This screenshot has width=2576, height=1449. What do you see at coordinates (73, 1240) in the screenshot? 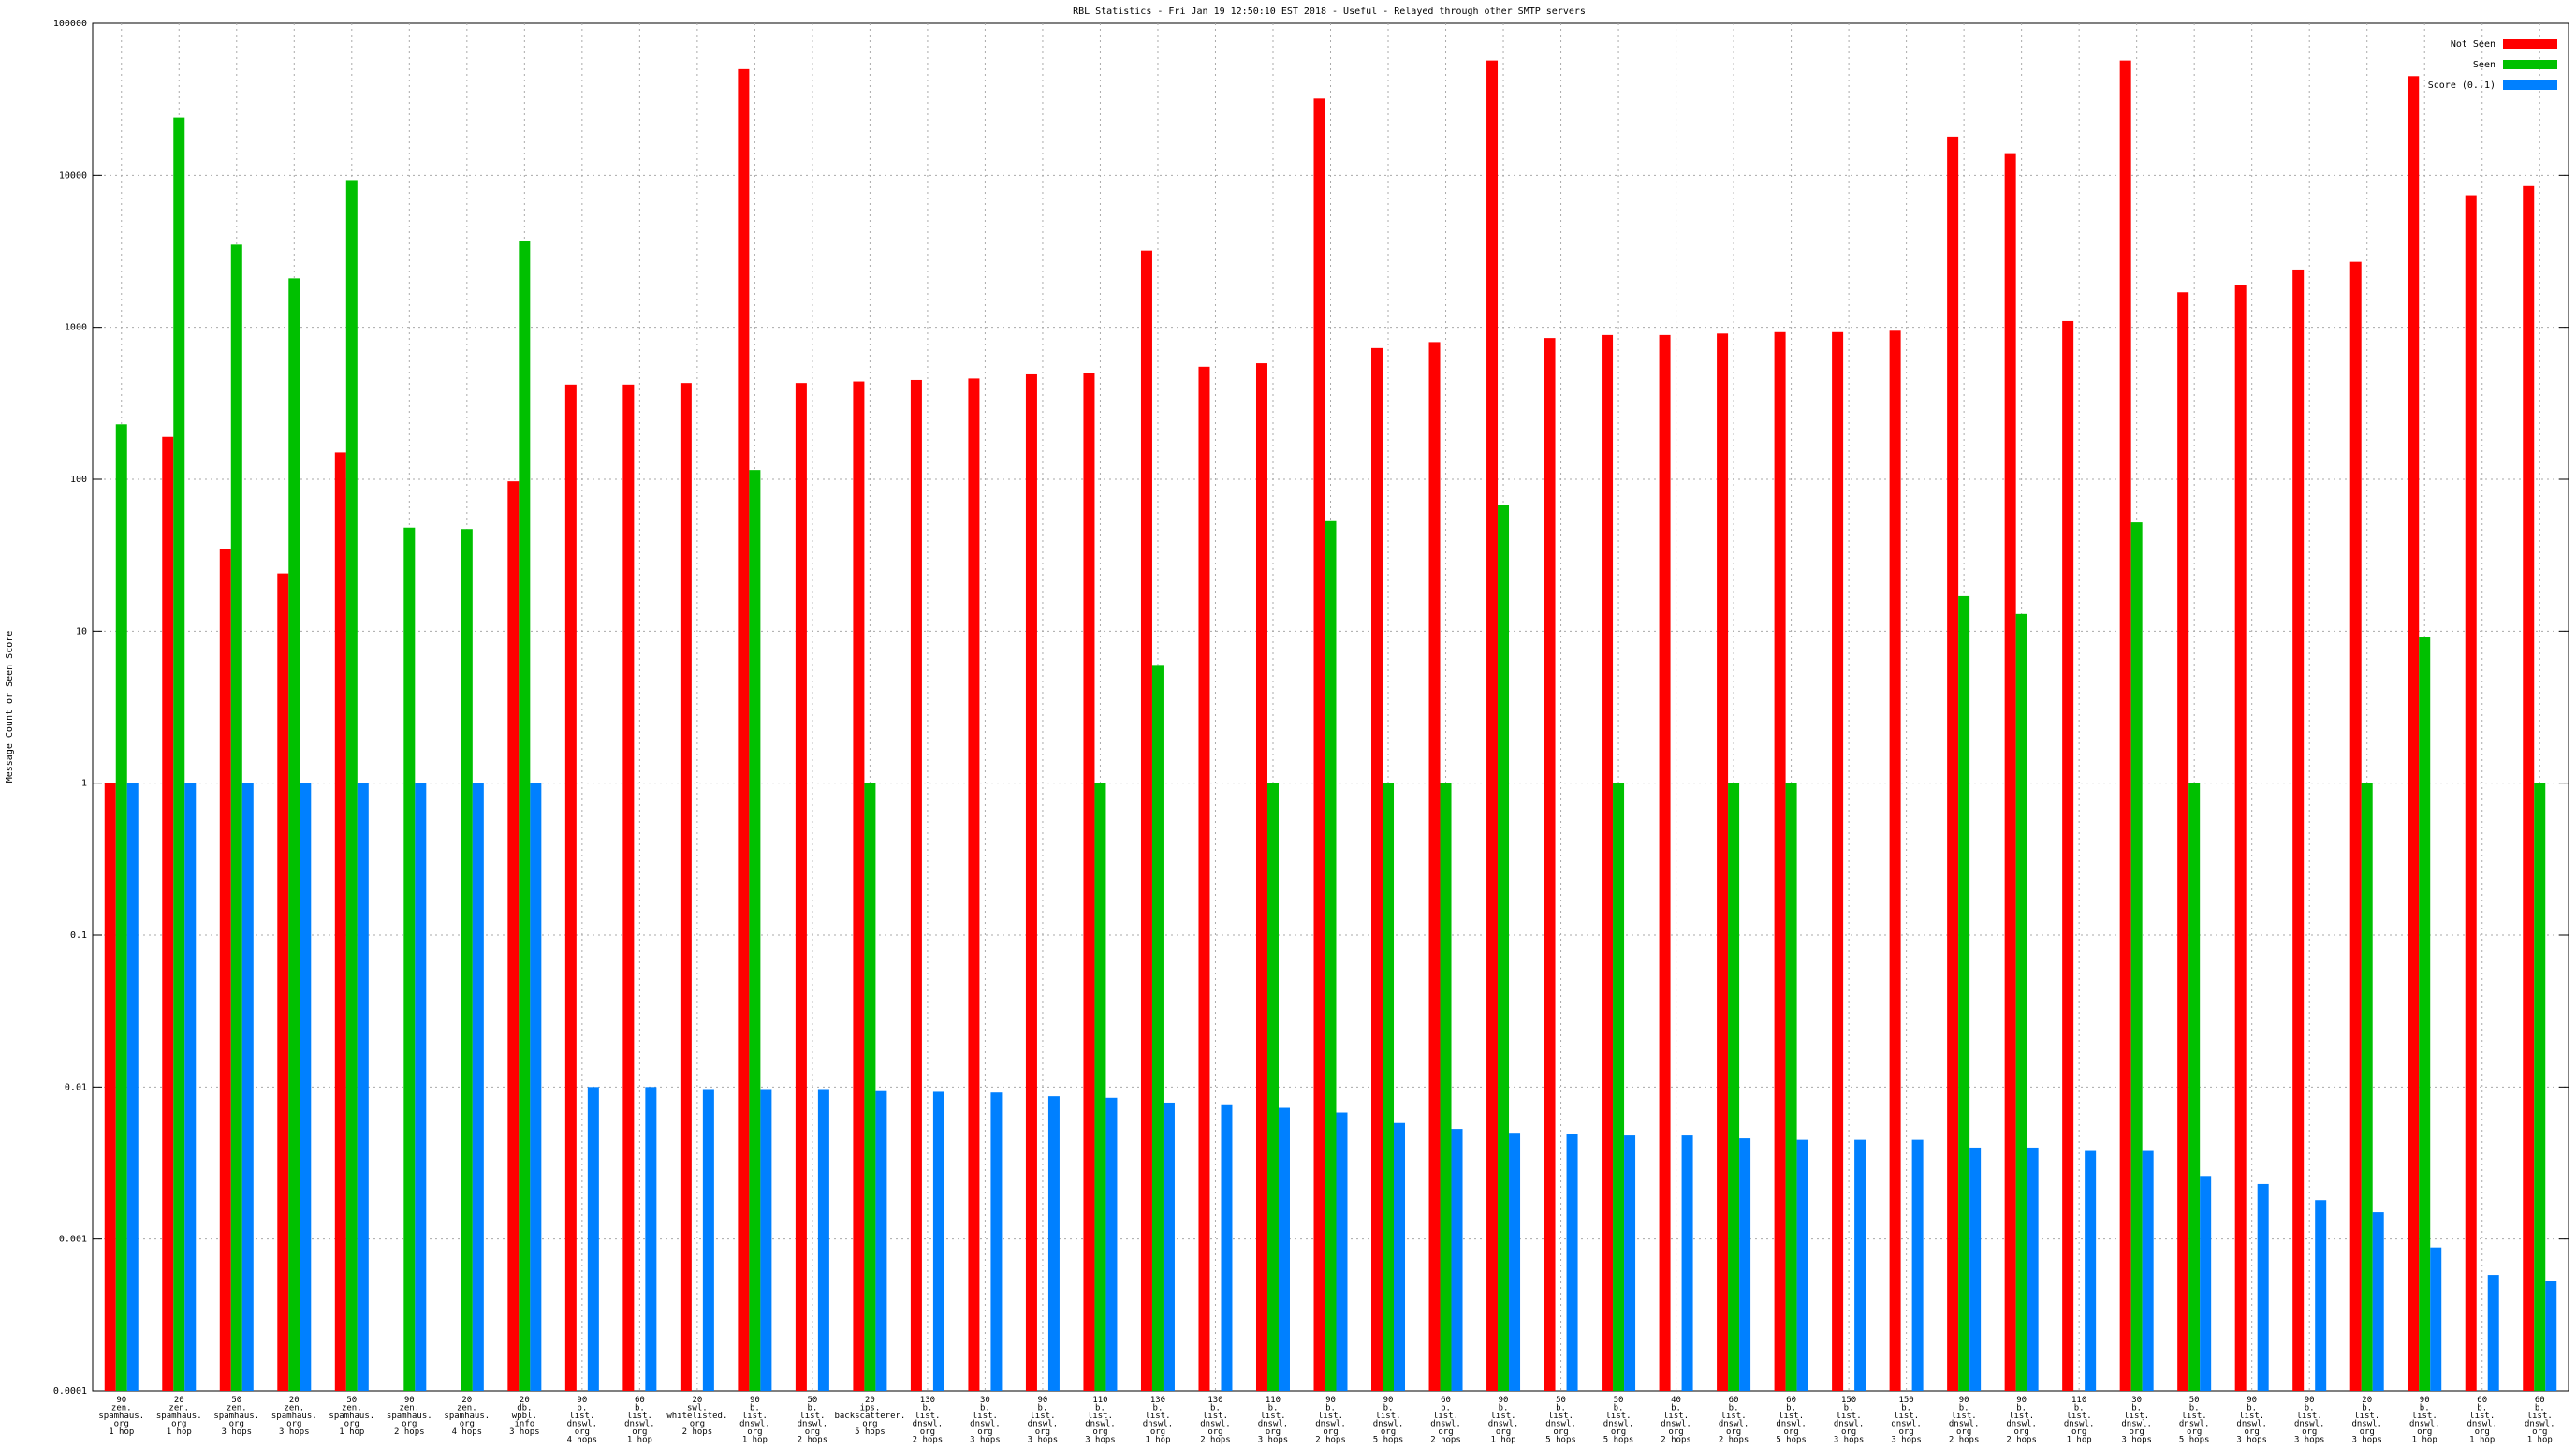
I see `y-tick-label: 0.001` at bounding box center [73, 1240].